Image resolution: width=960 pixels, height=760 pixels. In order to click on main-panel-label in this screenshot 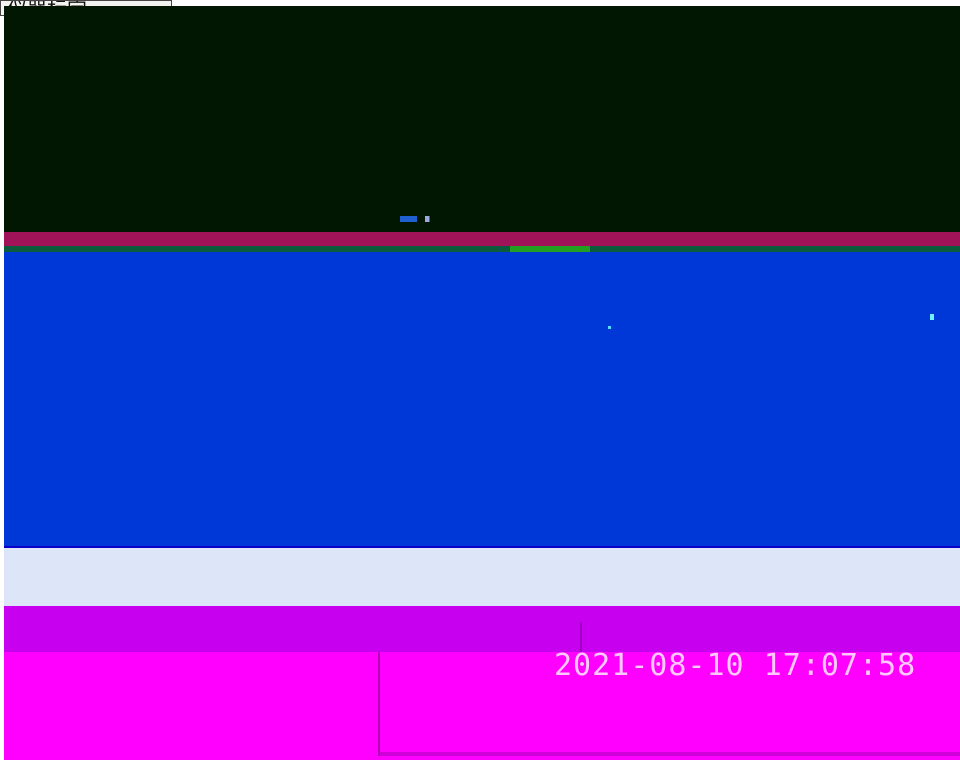, I will do `click(204, 312)`.